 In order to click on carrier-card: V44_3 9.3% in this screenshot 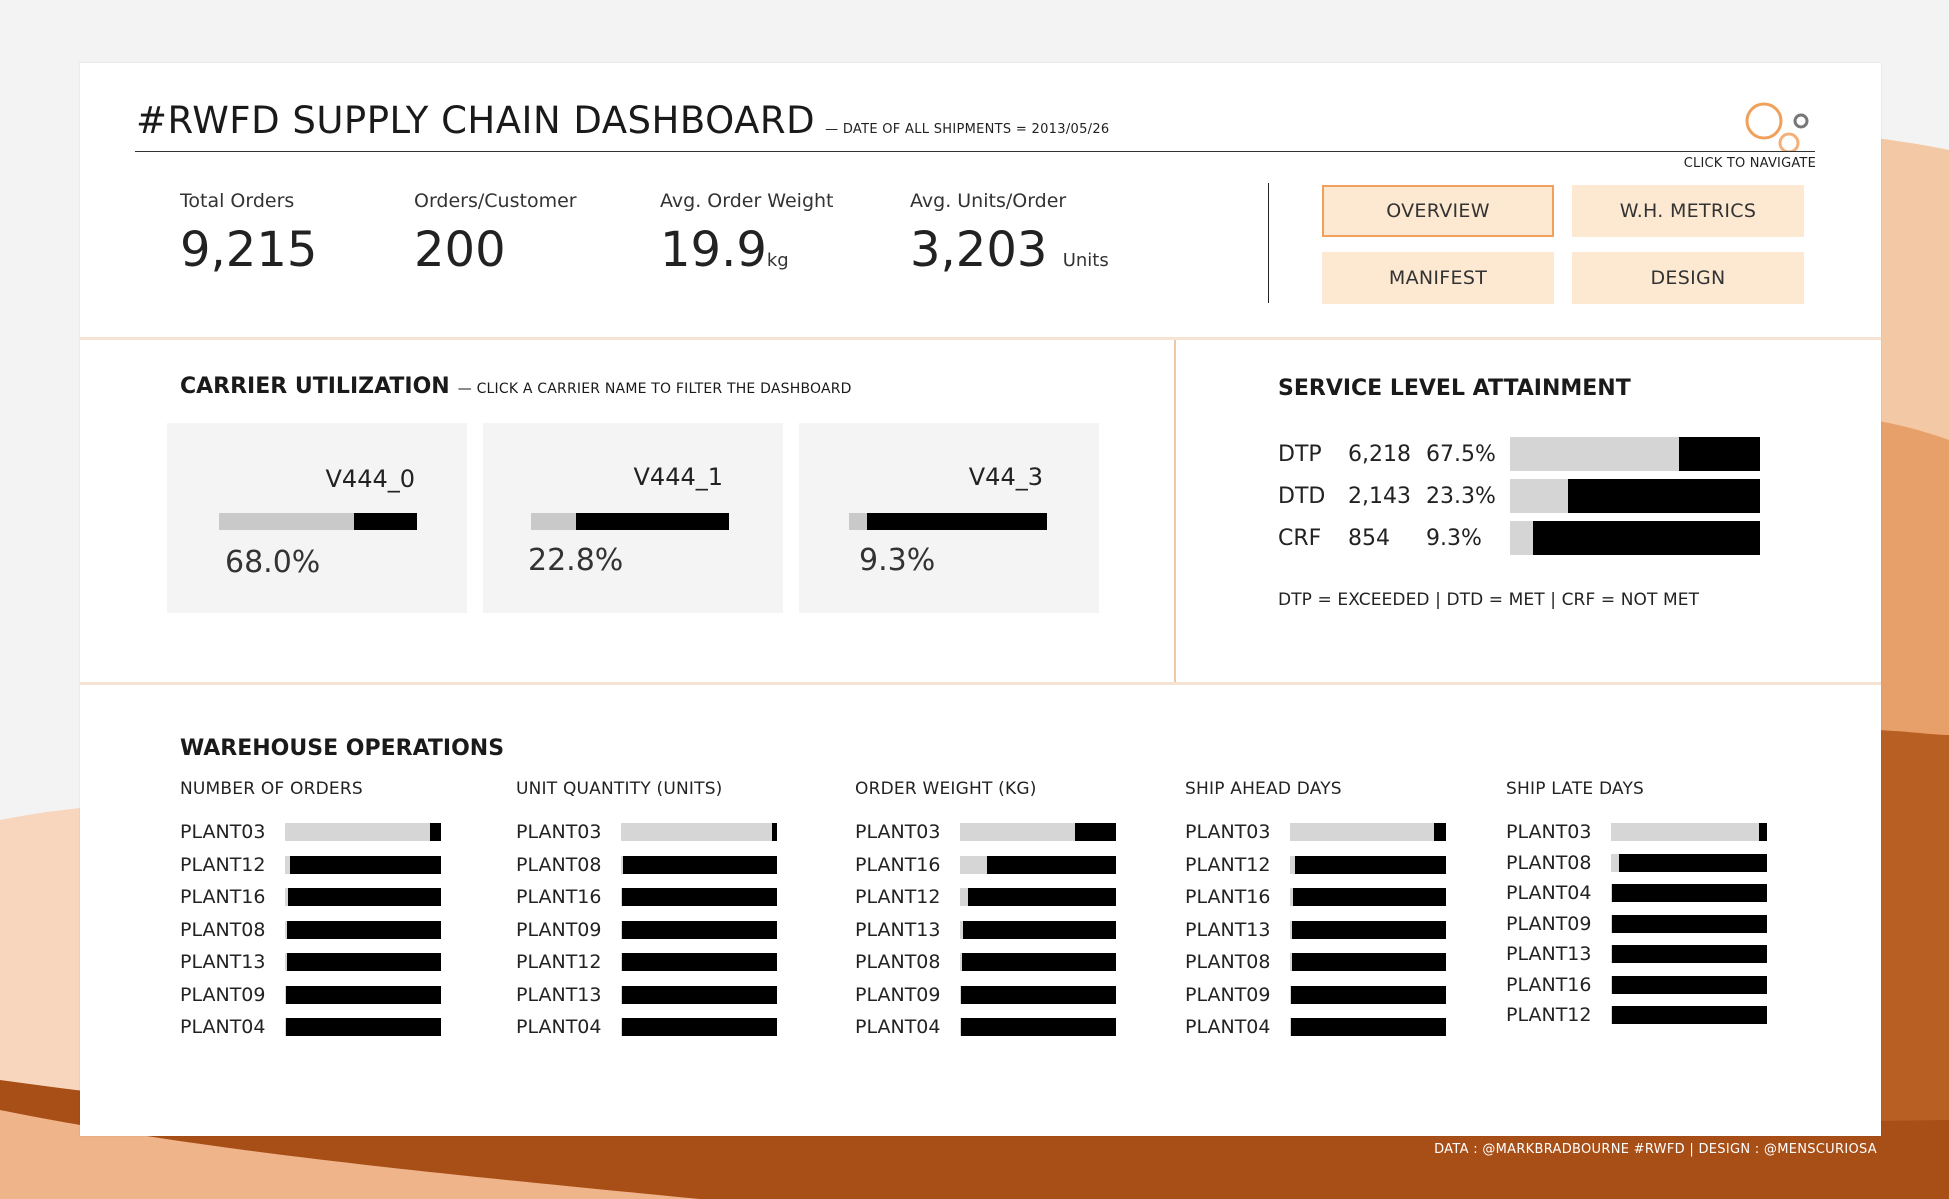, I will do `click(949, 518)`.